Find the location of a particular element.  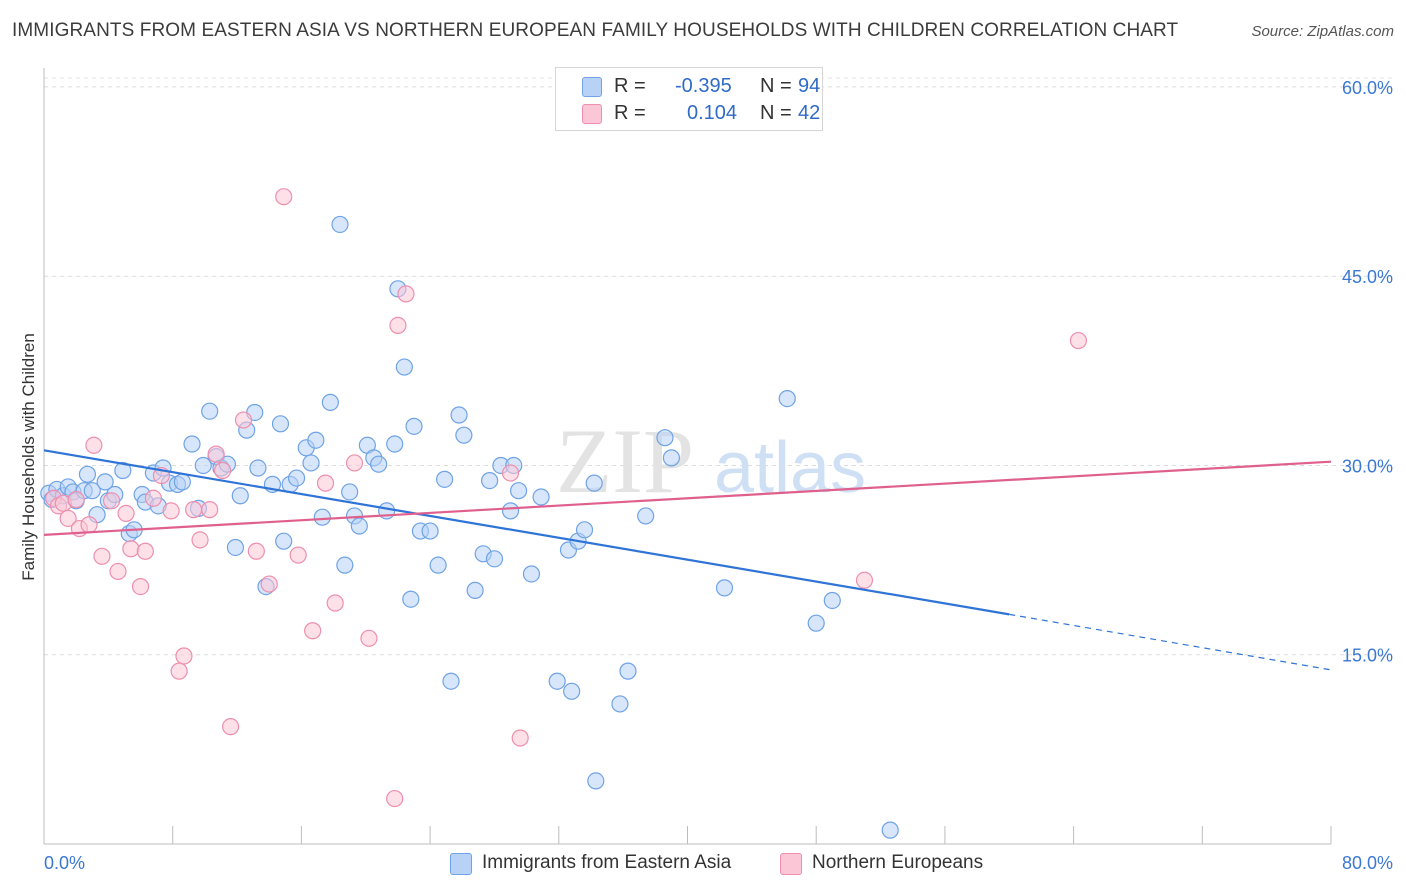

legend-swatch-northern-europeans is located at coordinates (592, 114).